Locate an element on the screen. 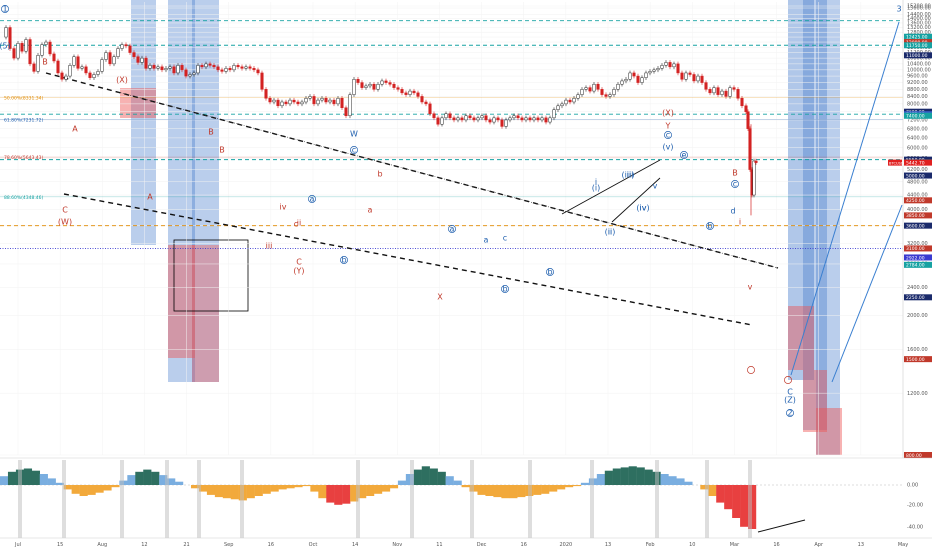 Image resolution: width=932 pixels, height=554 pixels. wave-label: (v) is located at coordinates (668, 147).